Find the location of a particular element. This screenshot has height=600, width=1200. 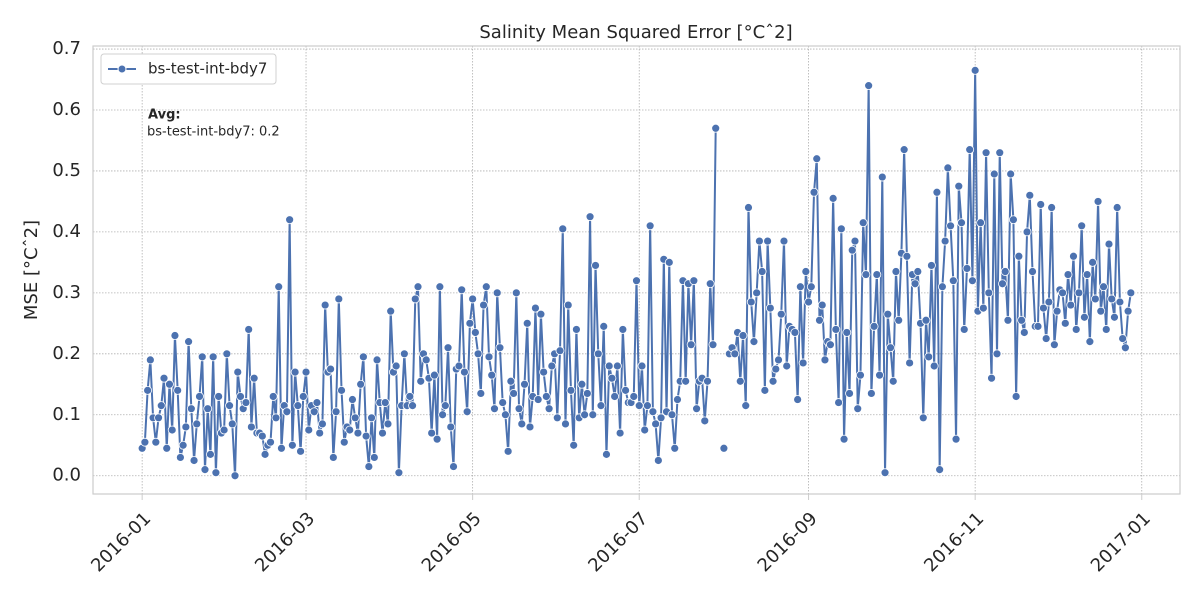

legend-marker is located at coordinates (122, 69).